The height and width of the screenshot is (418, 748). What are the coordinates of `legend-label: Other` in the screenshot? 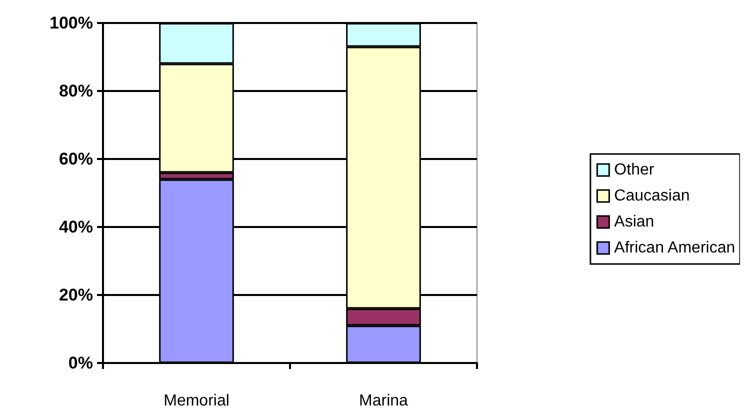 It's located at (634, 170).